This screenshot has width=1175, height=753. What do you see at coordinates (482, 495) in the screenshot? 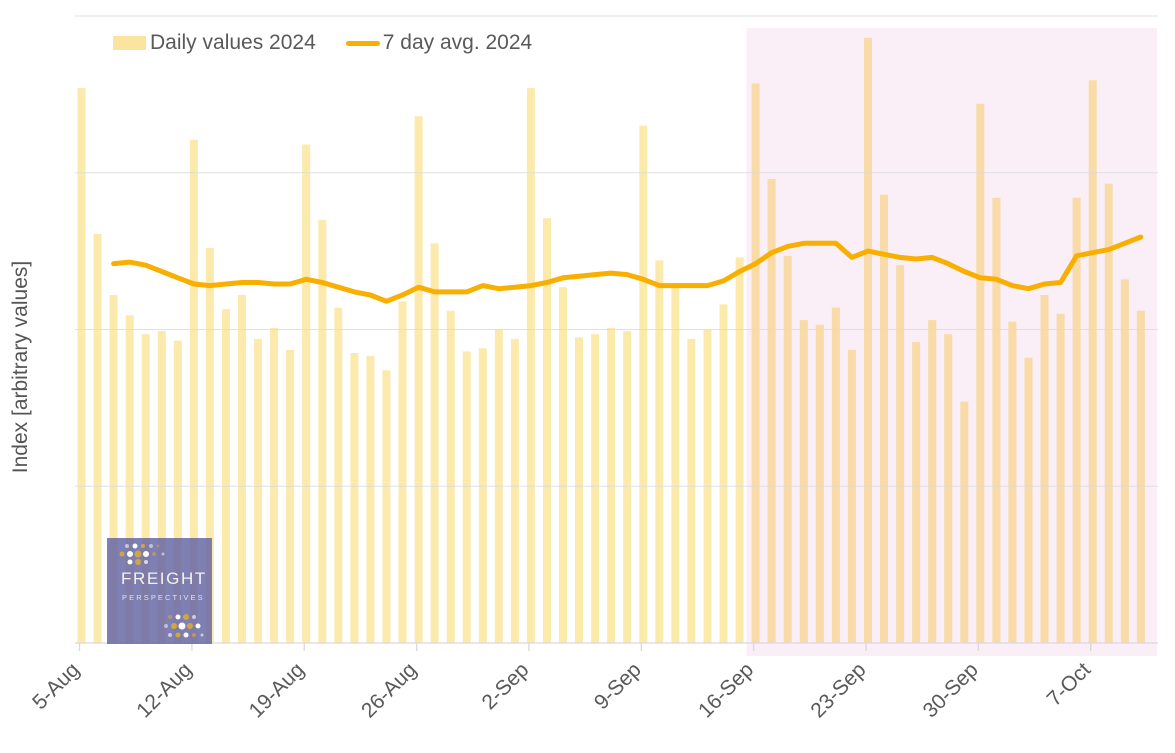
I see `daily-bar-30-Aug` at bounding box center [482, 495].